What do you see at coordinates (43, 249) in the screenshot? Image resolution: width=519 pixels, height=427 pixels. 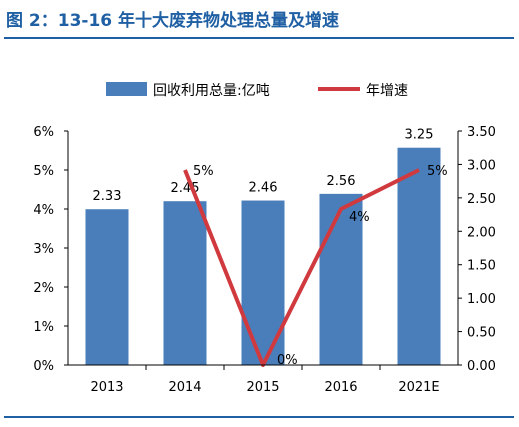 I see `left-tick-label: 3%` at bounding box center [43, 249].